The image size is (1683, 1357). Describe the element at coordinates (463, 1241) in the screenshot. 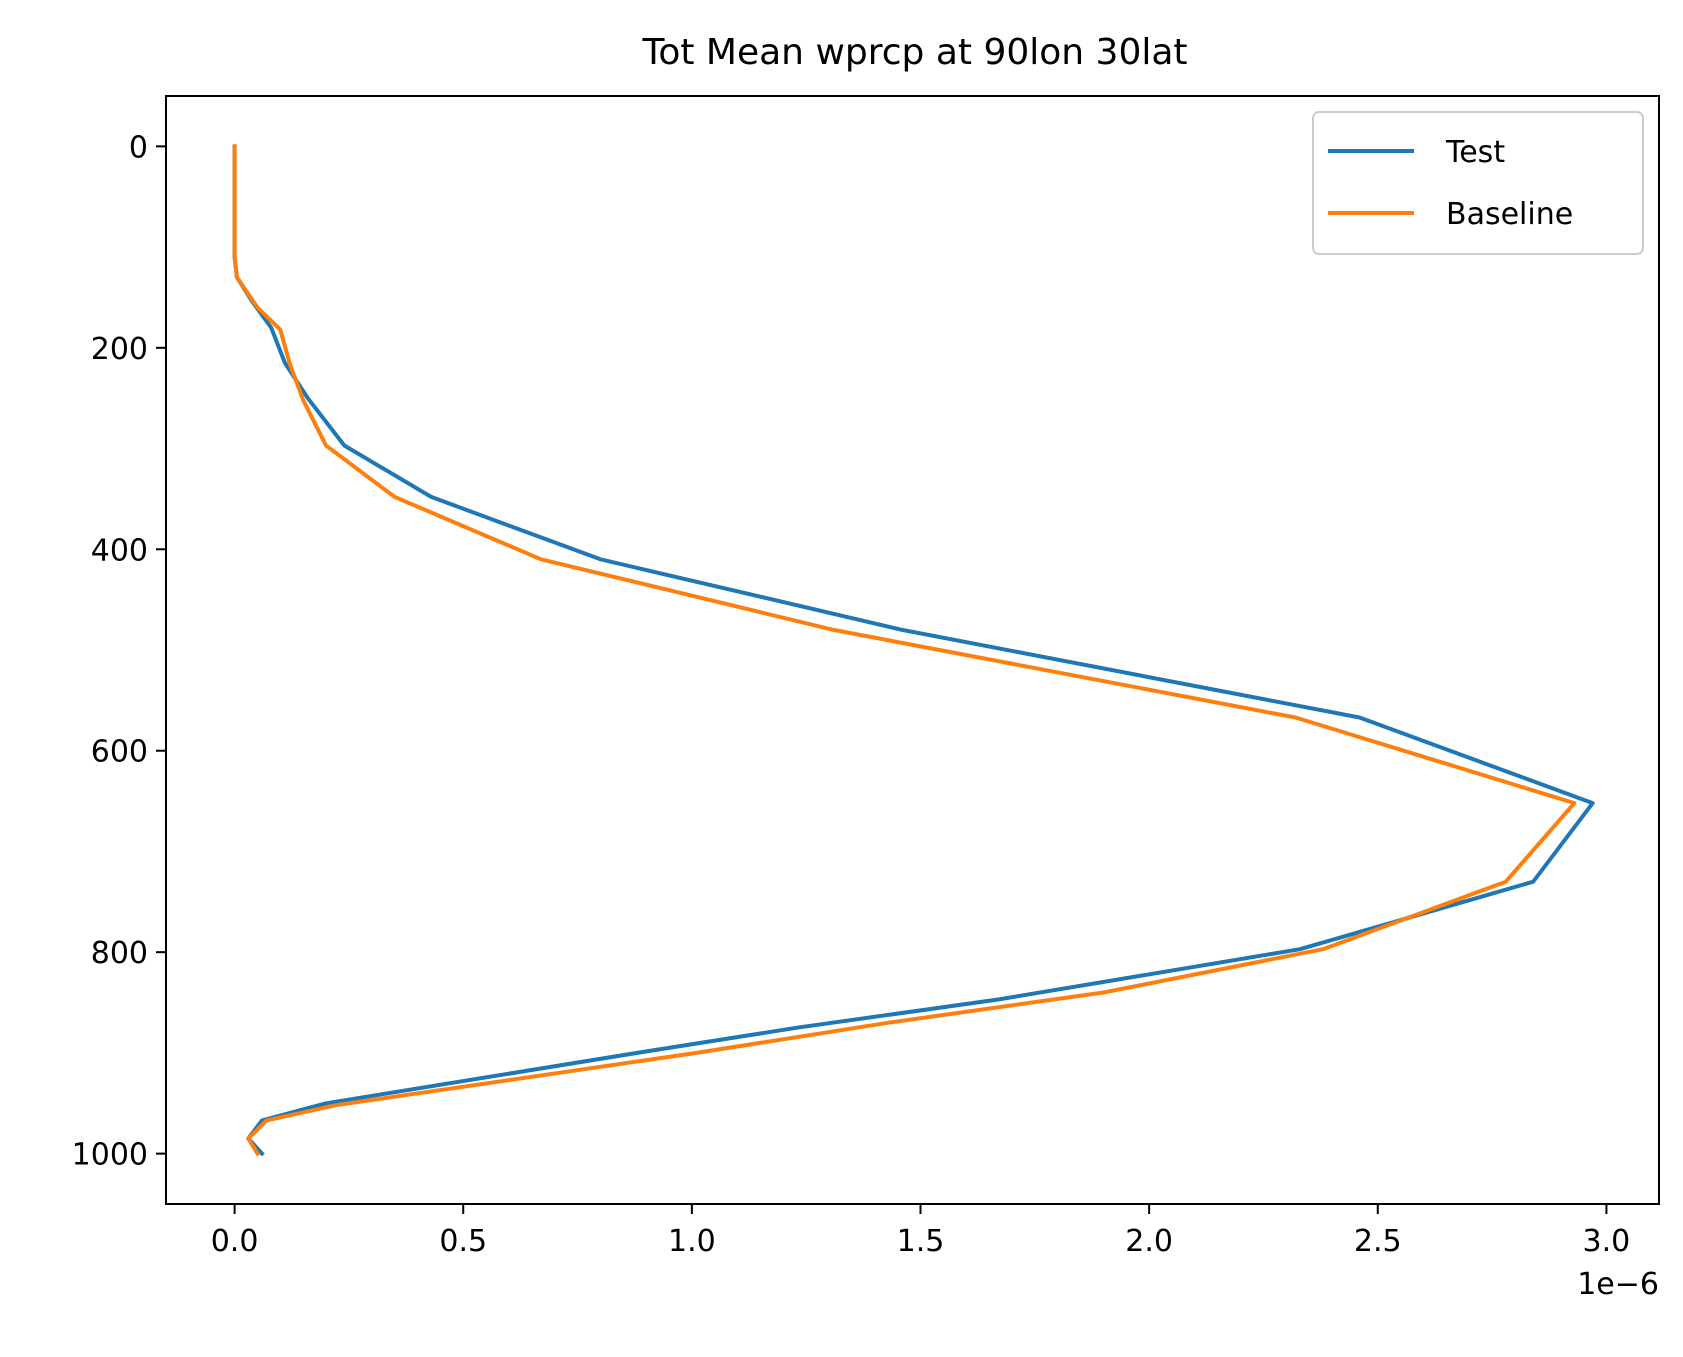

I see `x-tick-label: 0.5` at that location.